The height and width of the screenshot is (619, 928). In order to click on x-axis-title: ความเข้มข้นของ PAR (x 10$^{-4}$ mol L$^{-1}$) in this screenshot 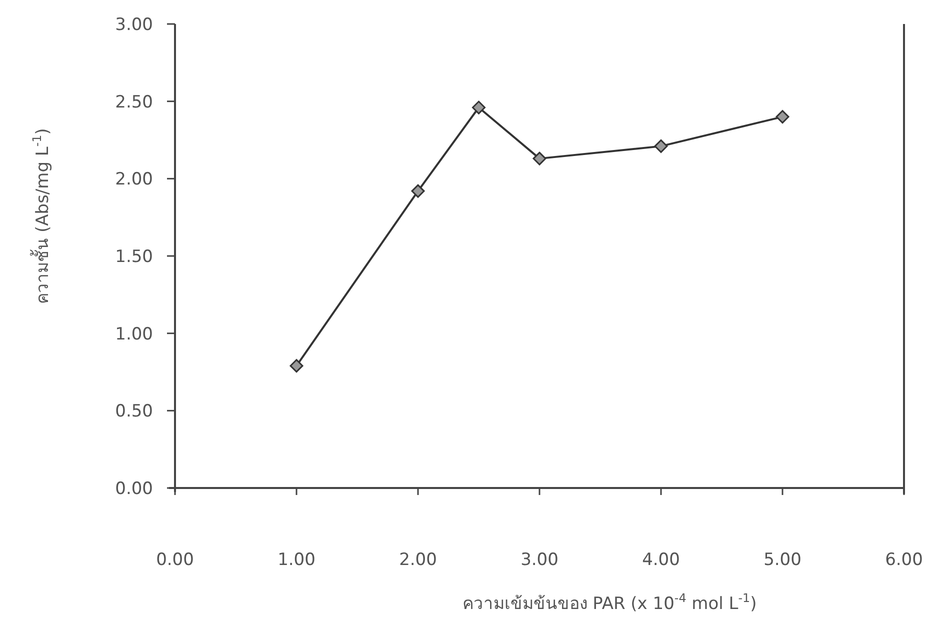, I will do `click(609, 602)`.